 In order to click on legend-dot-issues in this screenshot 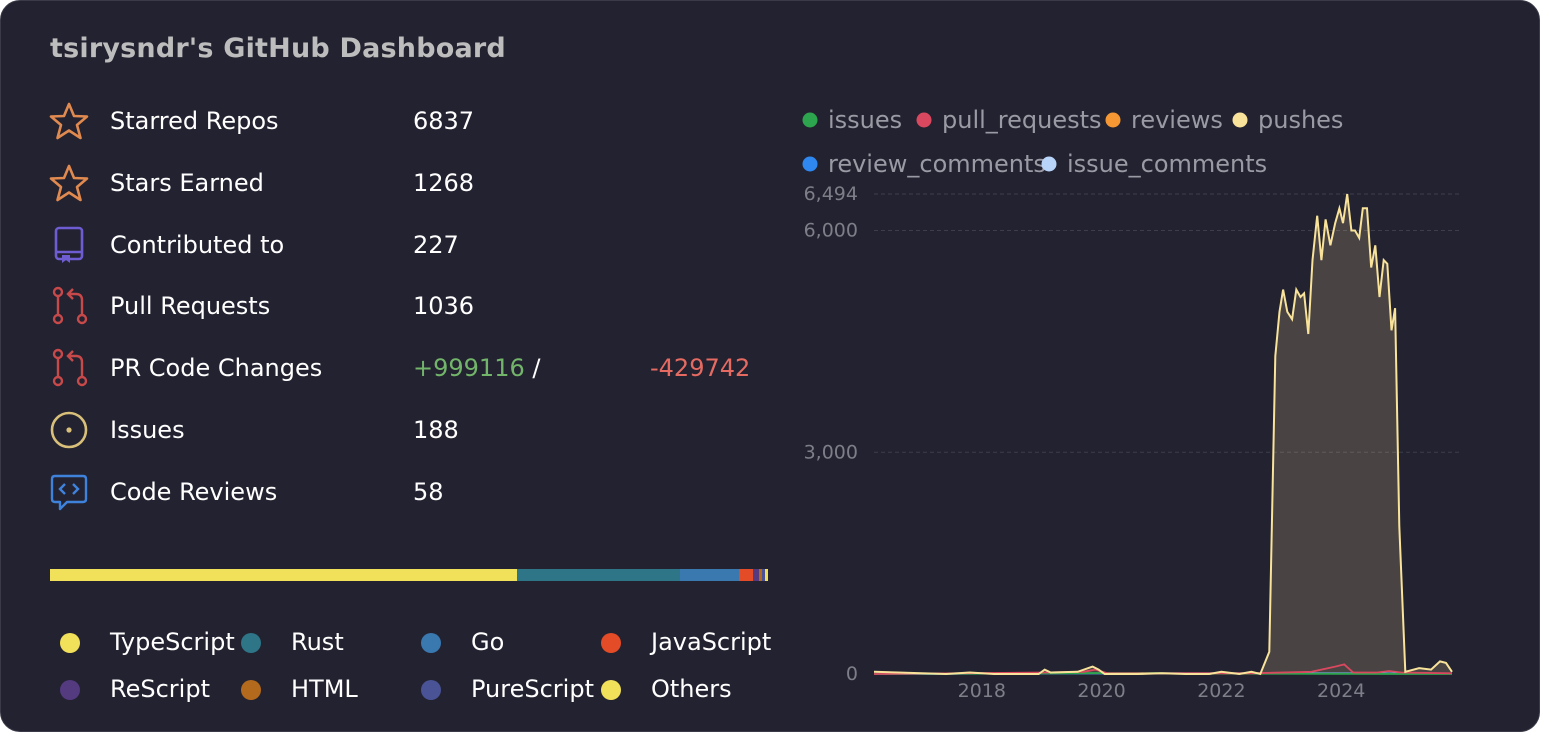, I will do `click(810, 120)`.